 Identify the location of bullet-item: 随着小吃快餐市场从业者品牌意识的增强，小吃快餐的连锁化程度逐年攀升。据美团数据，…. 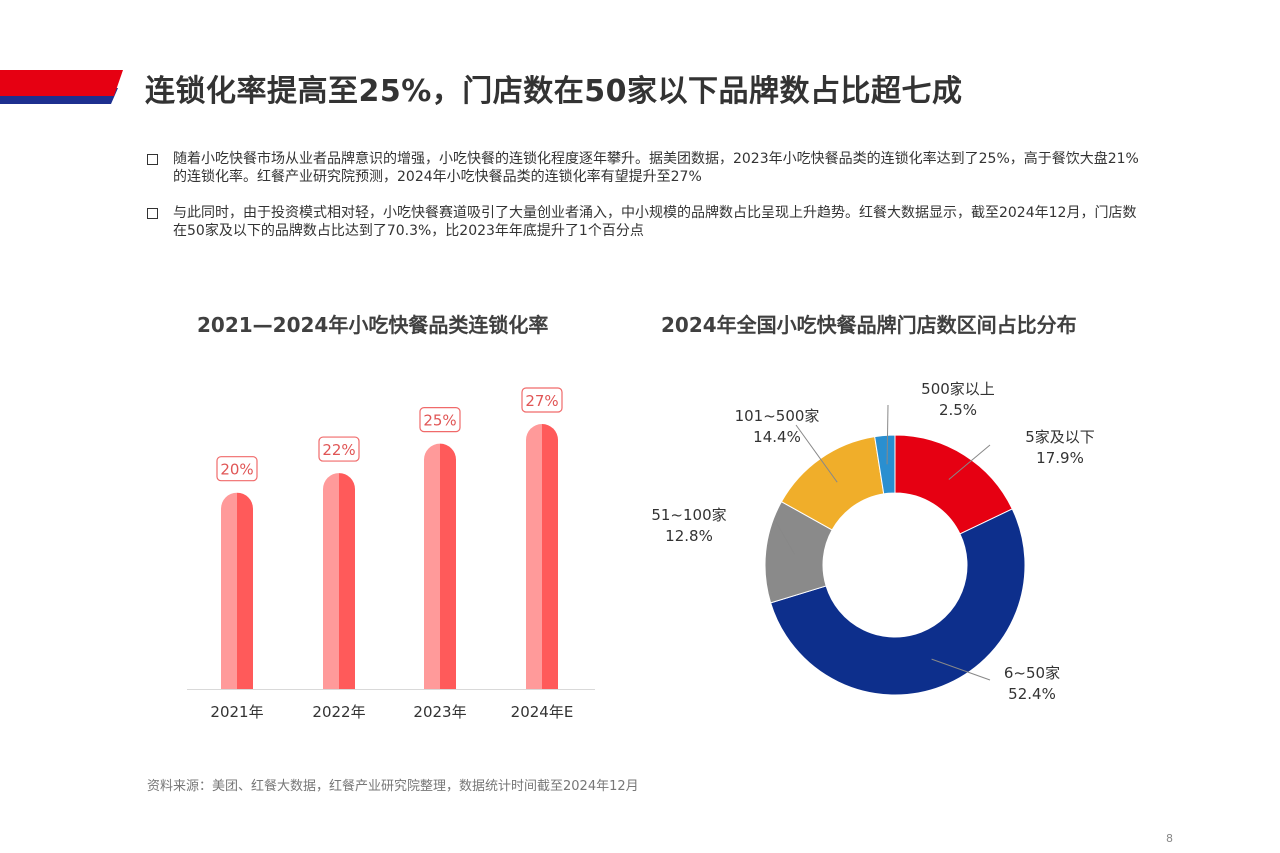
(647, 168).